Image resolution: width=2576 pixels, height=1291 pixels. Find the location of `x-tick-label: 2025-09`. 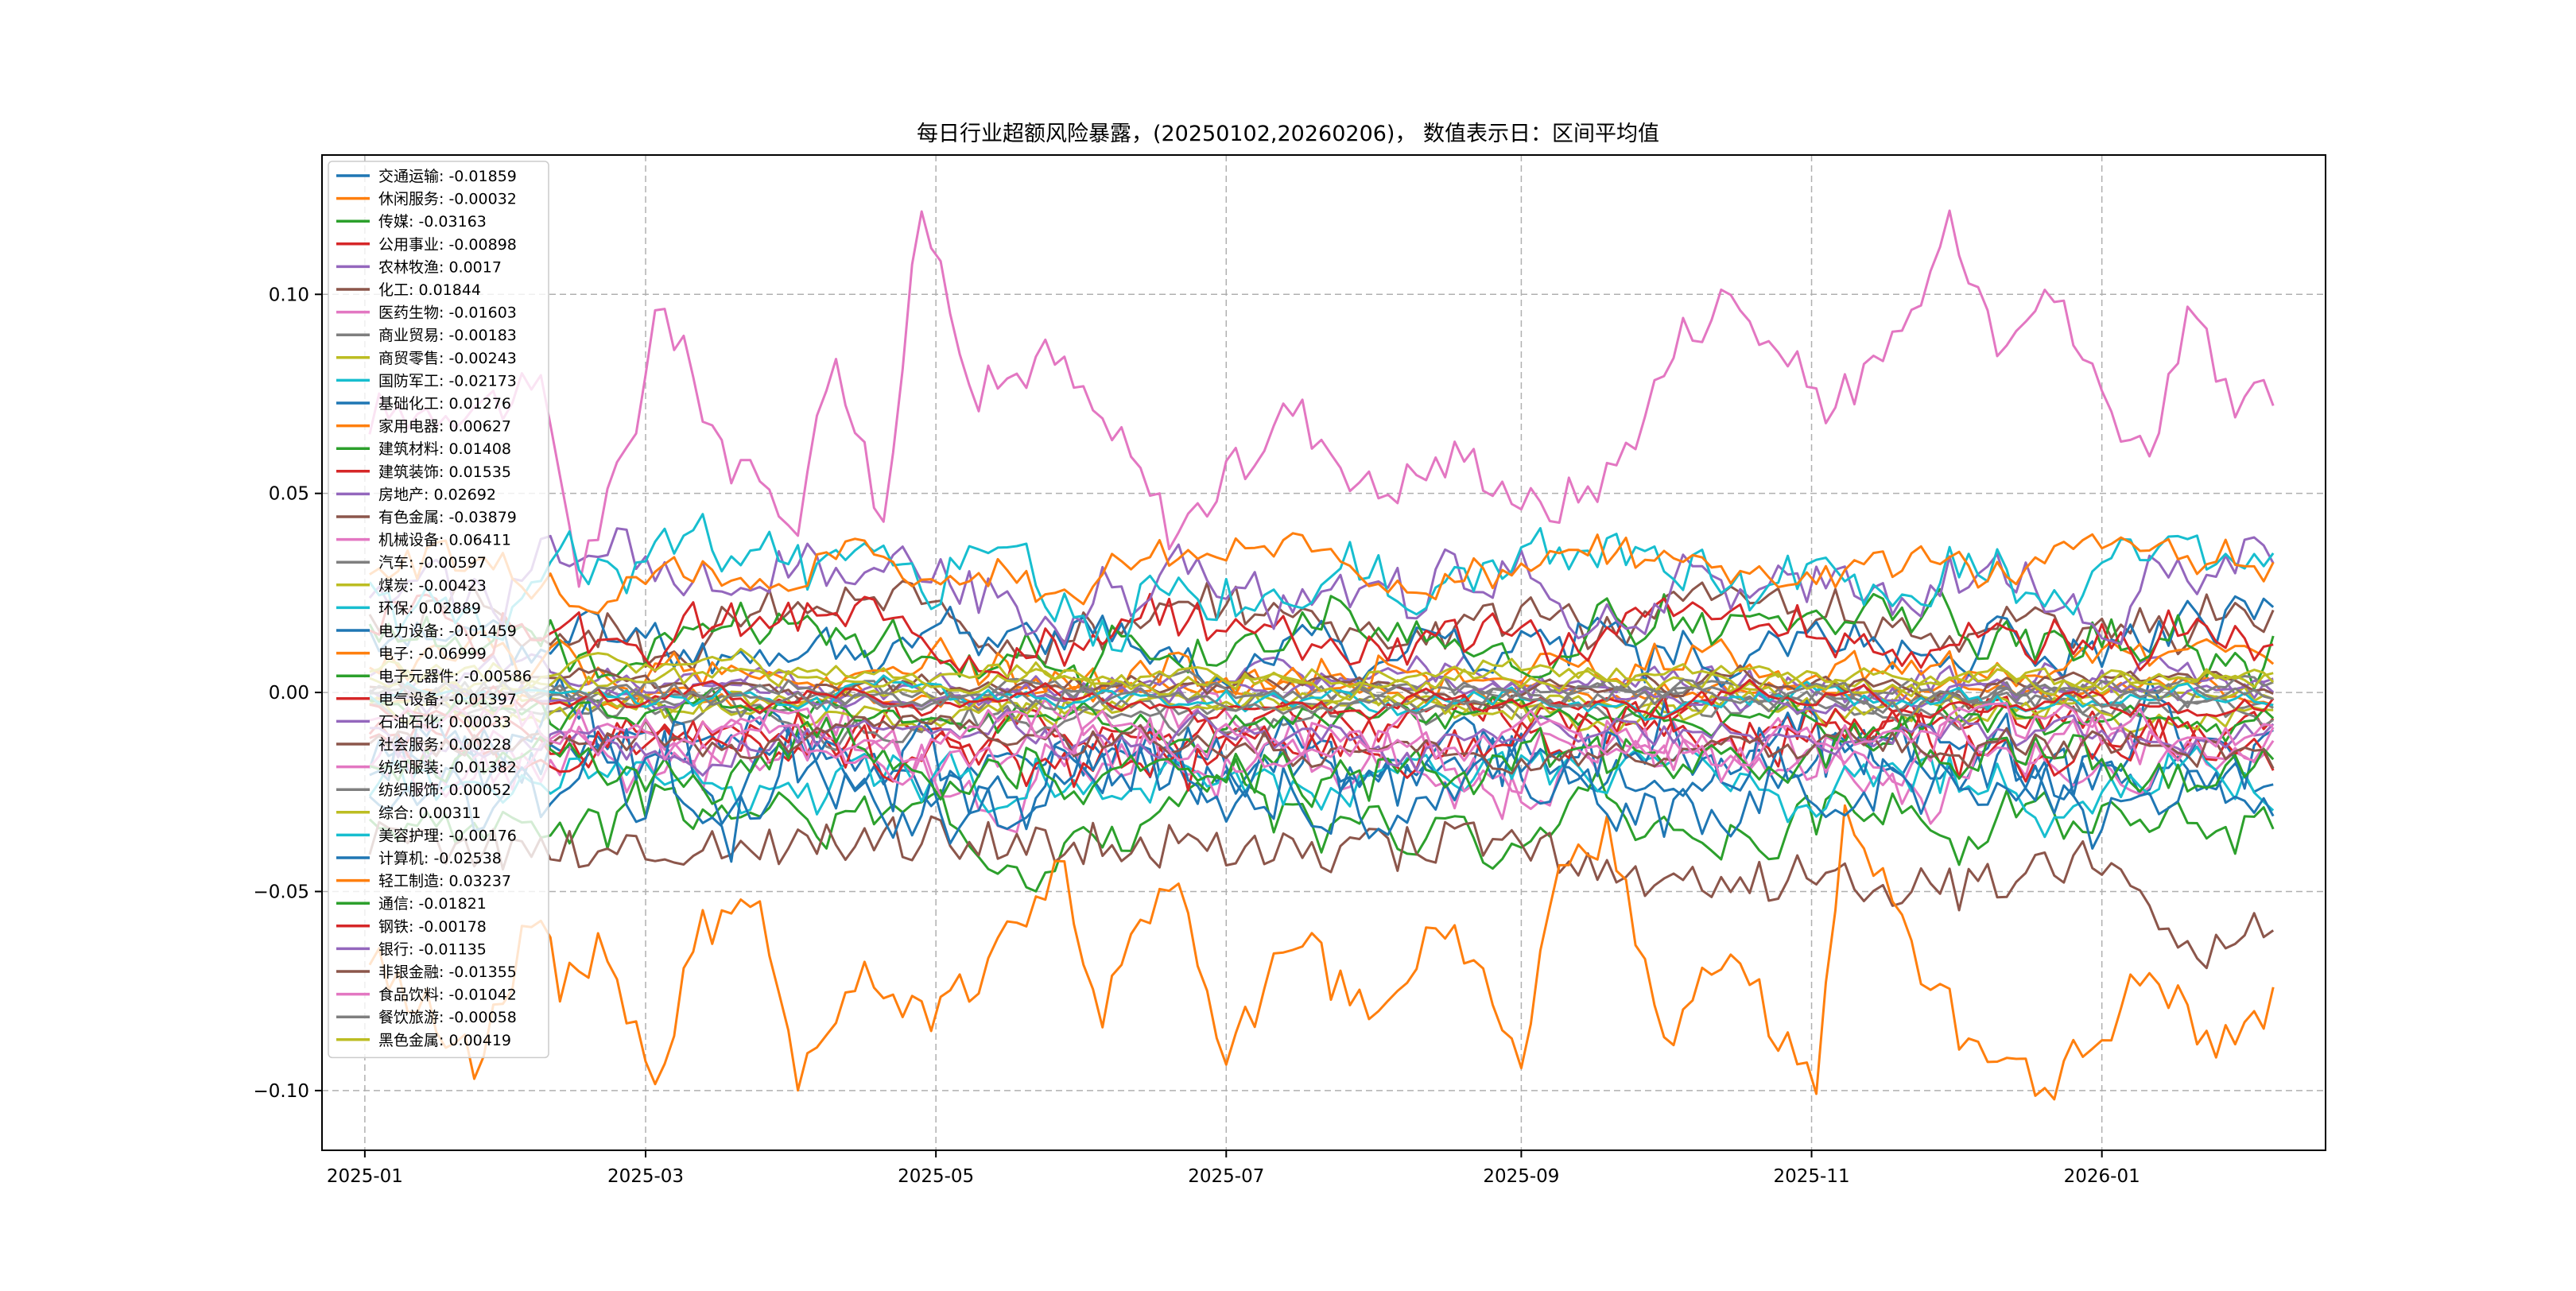

x-tick-label: 2025-09 is located at coordinates (1521, 1176).